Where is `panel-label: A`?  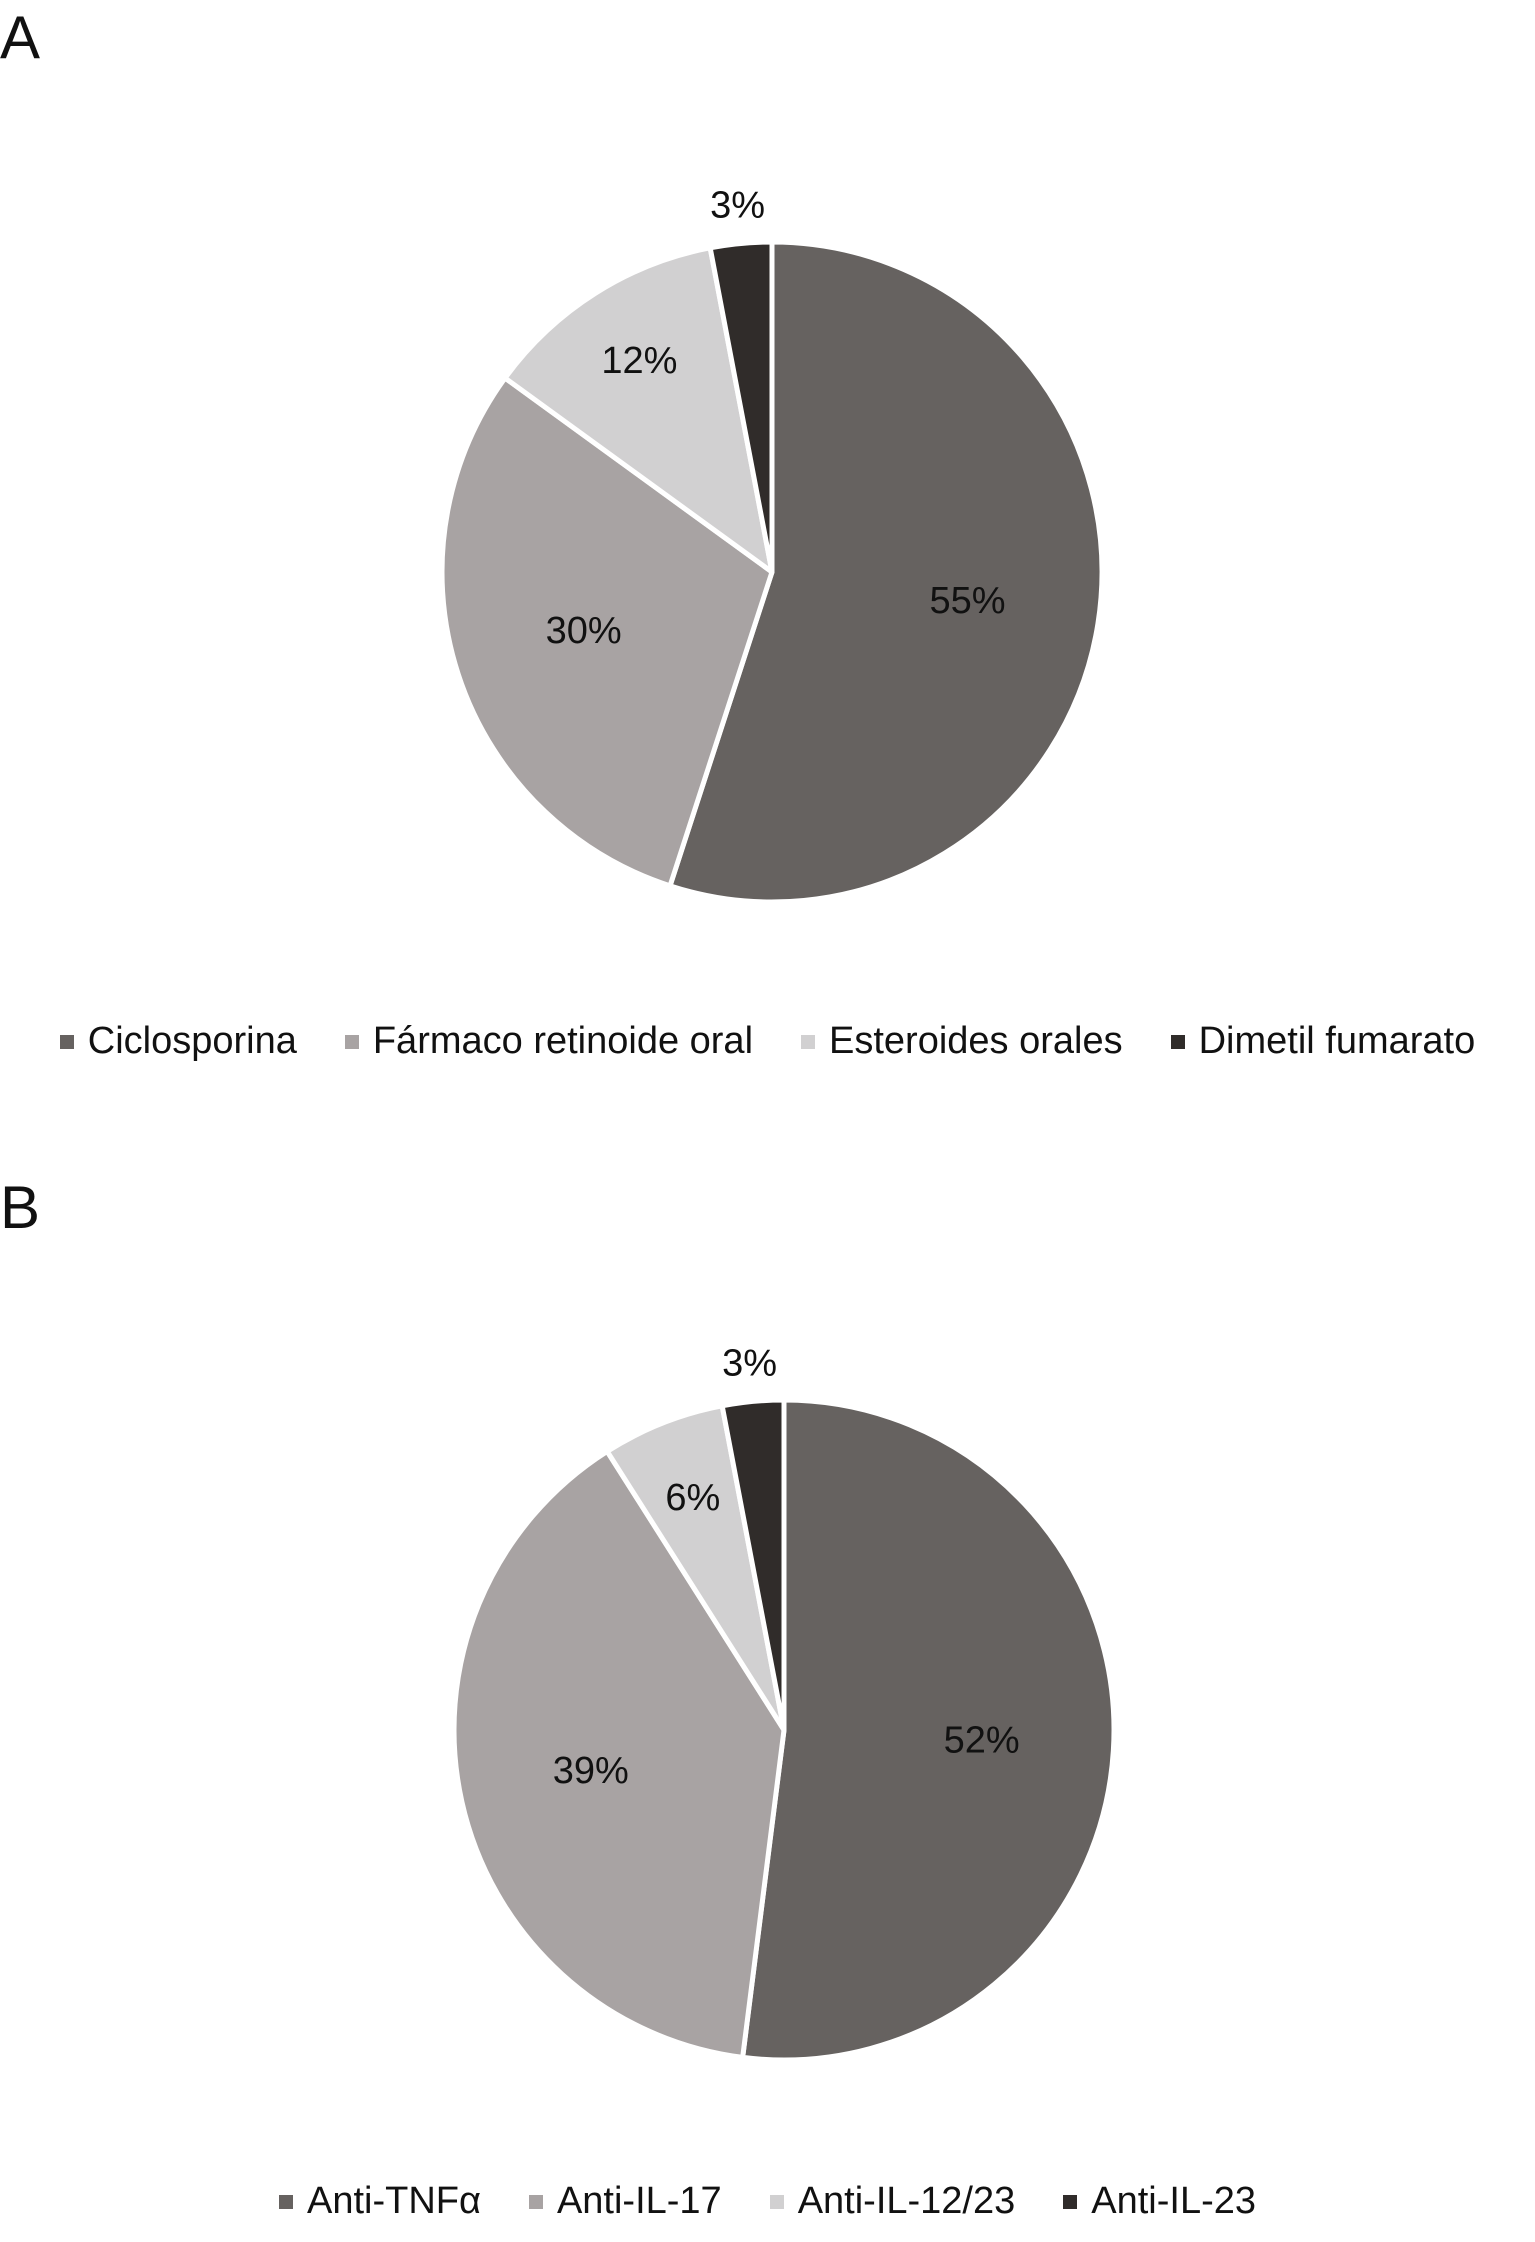
panel-label: A is located at coordinates (20, 37).